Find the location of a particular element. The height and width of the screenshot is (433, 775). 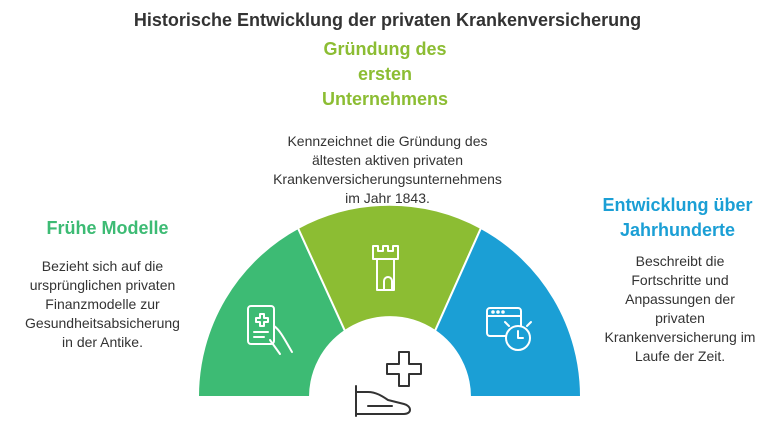

description-line: Laufe der Zeit. is located at coordinates (680, 356).